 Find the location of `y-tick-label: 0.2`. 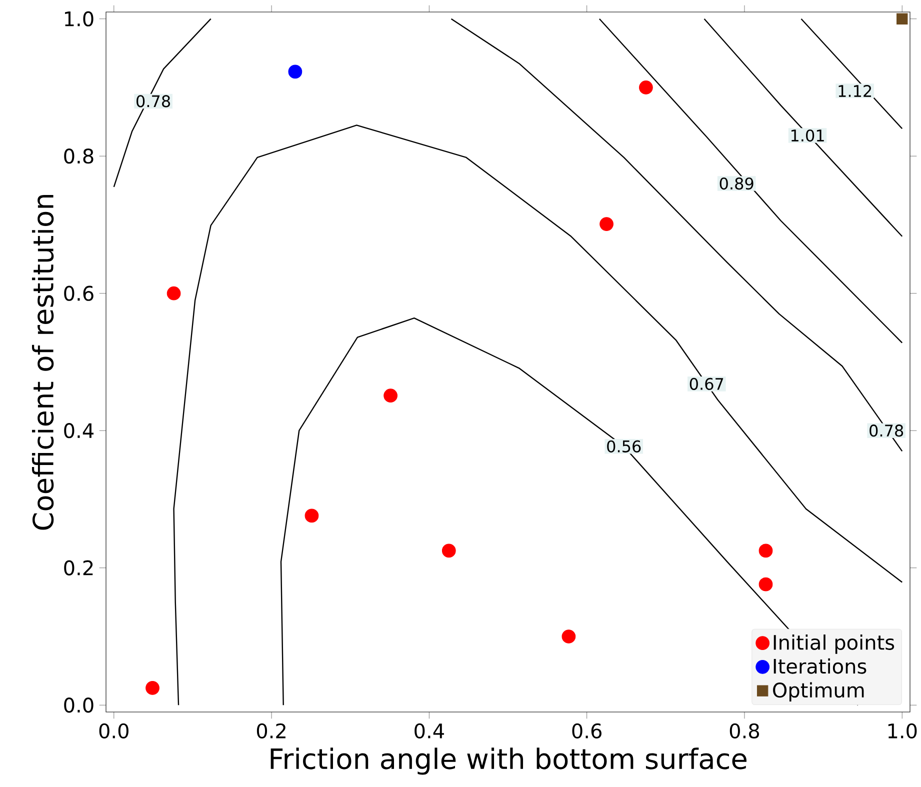

y-tick-label: 0.2 is located at coordinates (78, 568).